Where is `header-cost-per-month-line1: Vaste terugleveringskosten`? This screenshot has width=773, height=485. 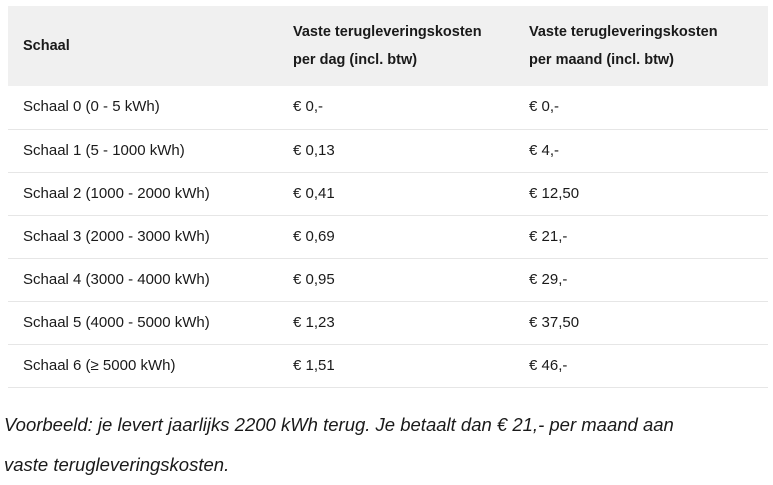
header-cost-per-month-line1: Vaste terugleveringskosten is located at coordinates (623, 32).